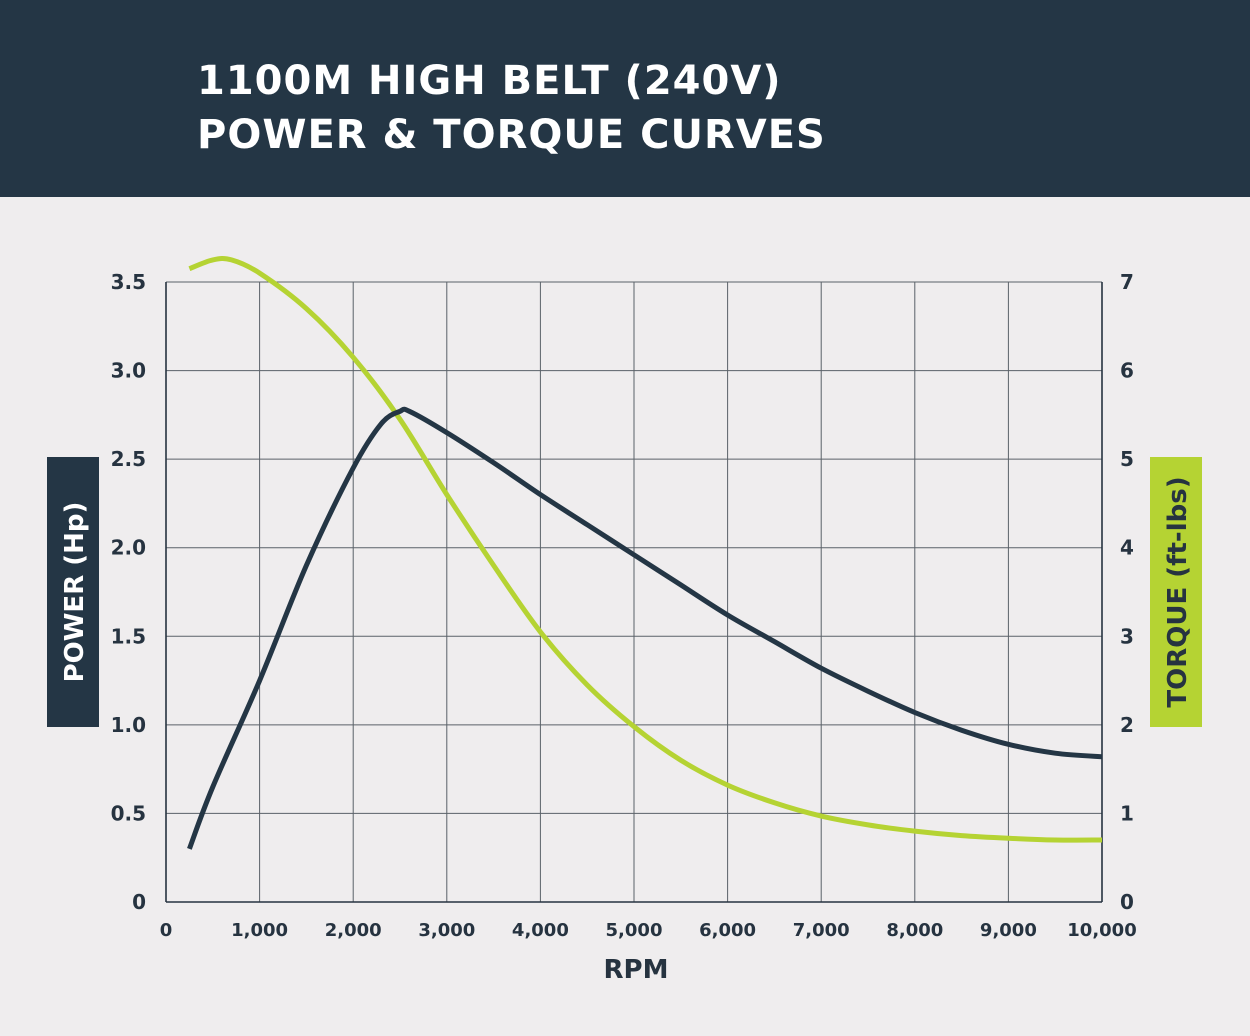 Image resolution: width=1250 pixels, height=1036 pixels. Describe the element at coordinates (1127, 725) in the screenshot. I see `right-tick-label: 2` at that location.